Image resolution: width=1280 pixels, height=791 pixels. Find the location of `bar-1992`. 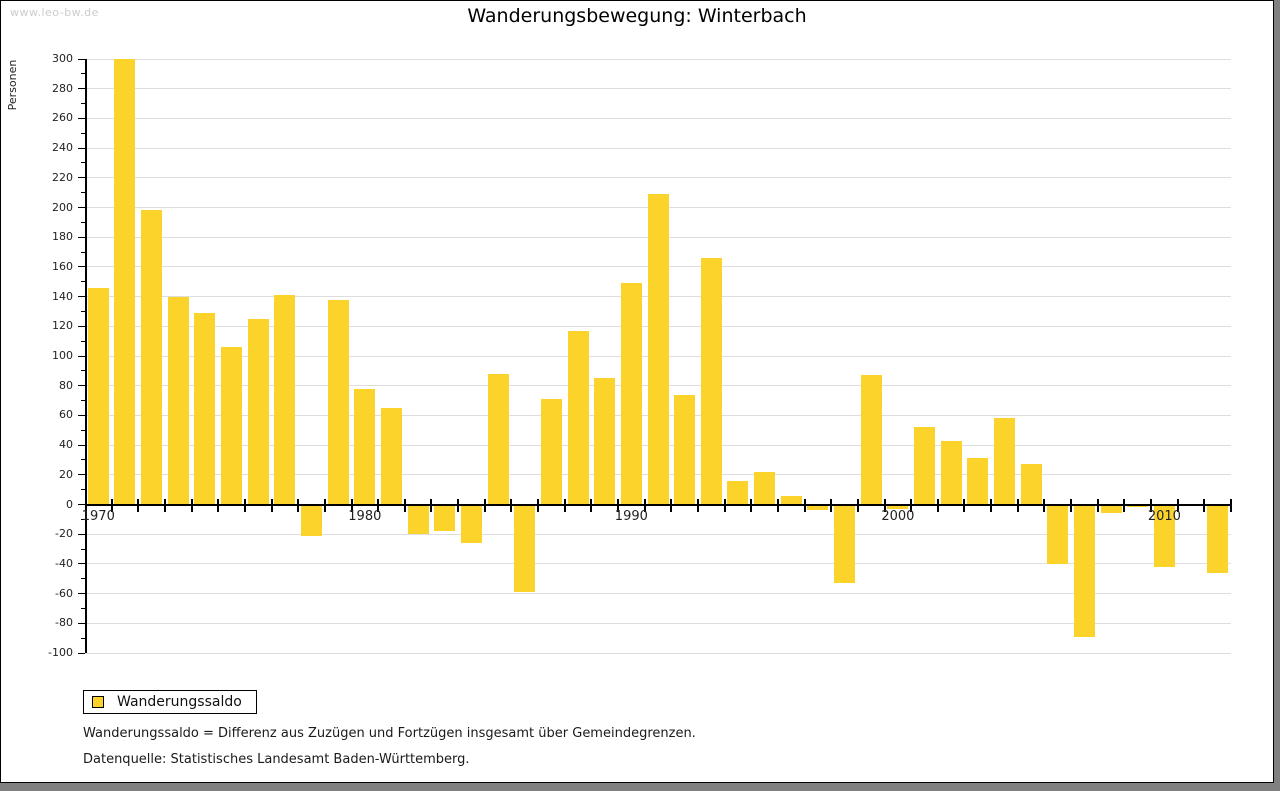

bar-1992 is located at coordinates (685, 449).